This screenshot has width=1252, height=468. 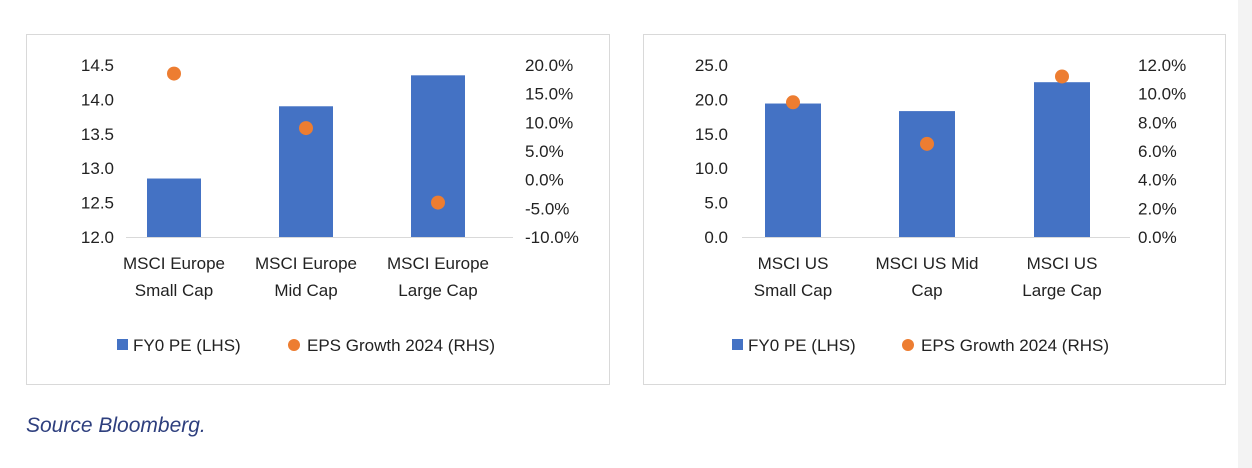 I want to click on right-axis-tick-label: 5.0%, so click(x=544, y=151).